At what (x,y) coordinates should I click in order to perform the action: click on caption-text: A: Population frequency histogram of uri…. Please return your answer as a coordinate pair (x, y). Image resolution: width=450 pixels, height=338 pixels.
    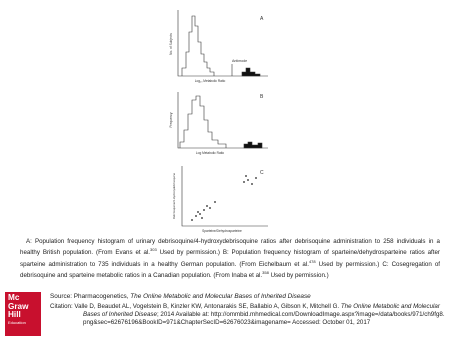
    Looking at the image, I should click on (230, 247).